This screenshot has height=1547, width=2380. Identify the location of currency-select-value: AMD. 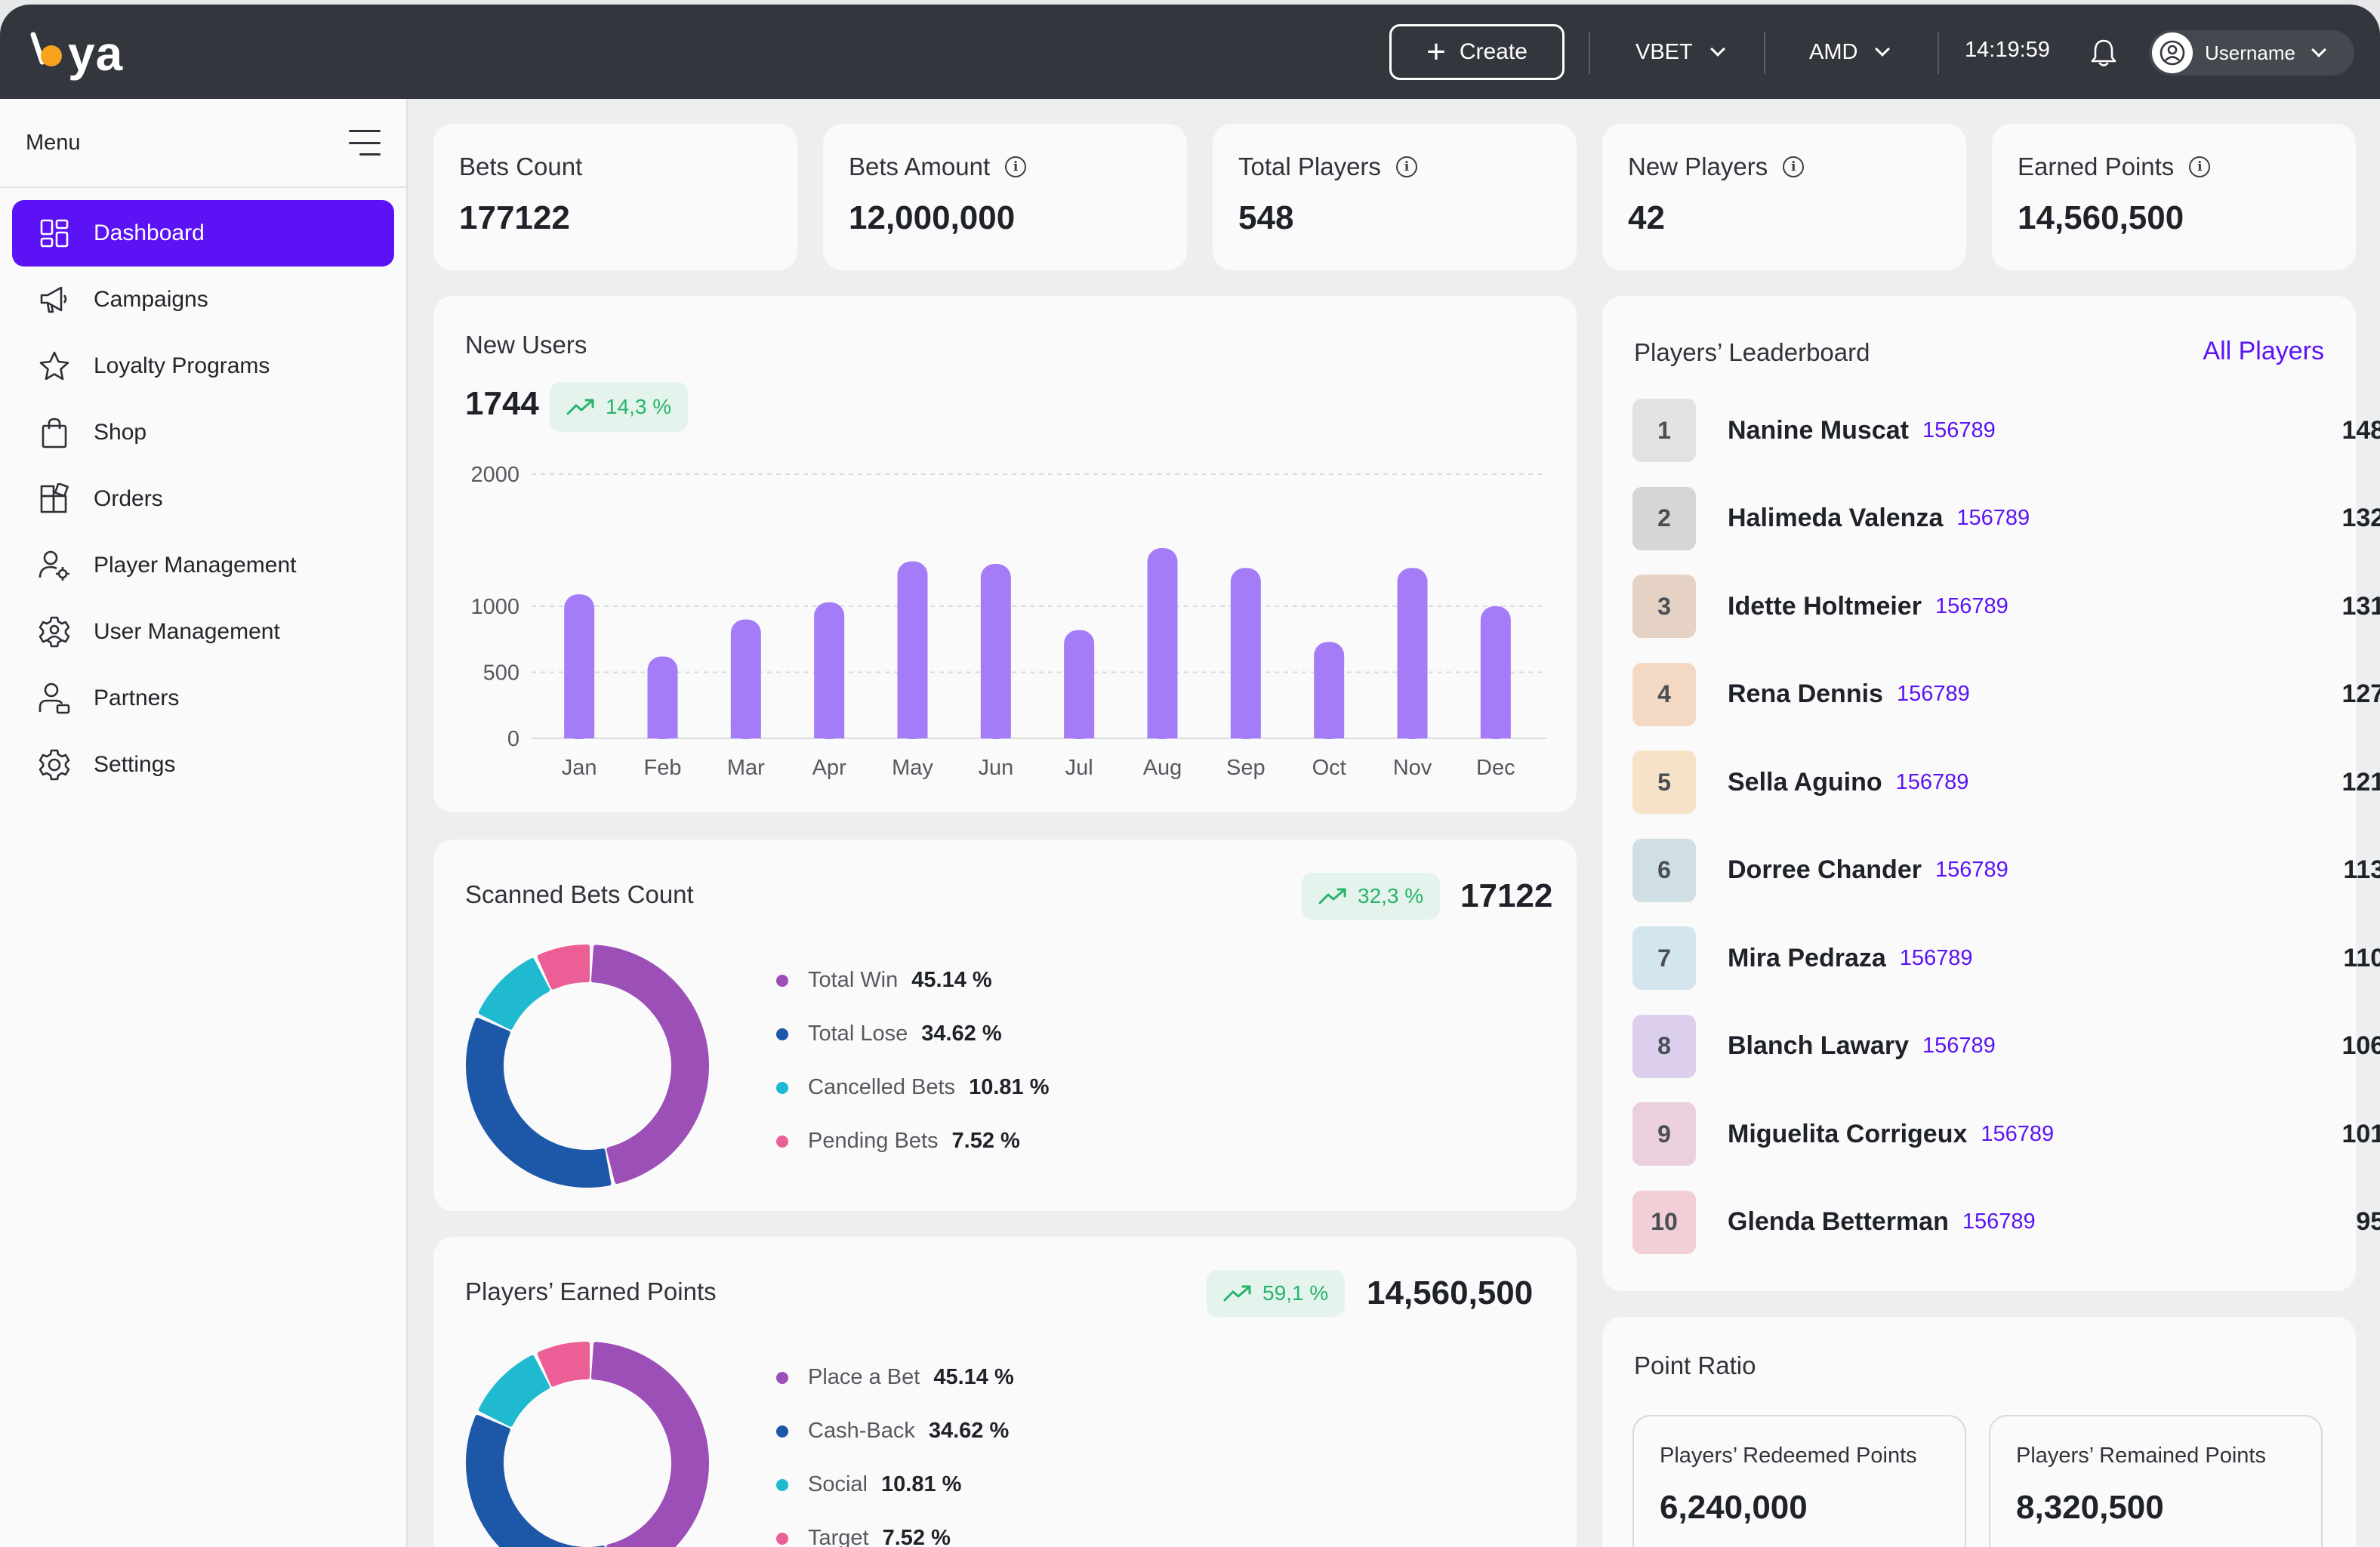
(1833, 51).